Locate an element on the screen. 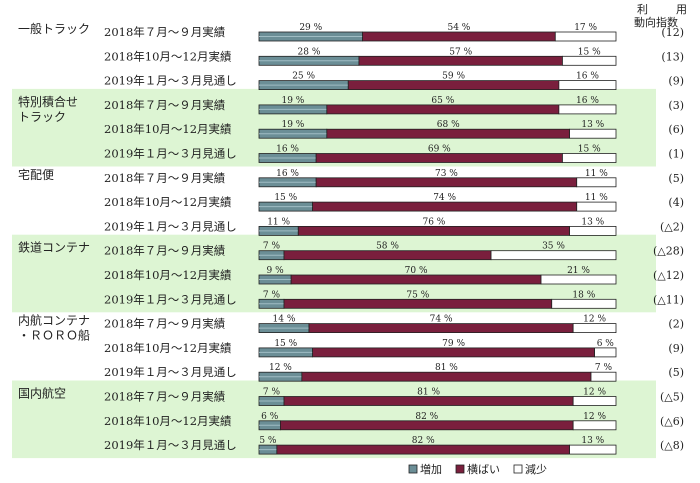 Image resolution: width=700 pixels, height=483 pixels. index-value: (1) is located at coordinates (676, 154).